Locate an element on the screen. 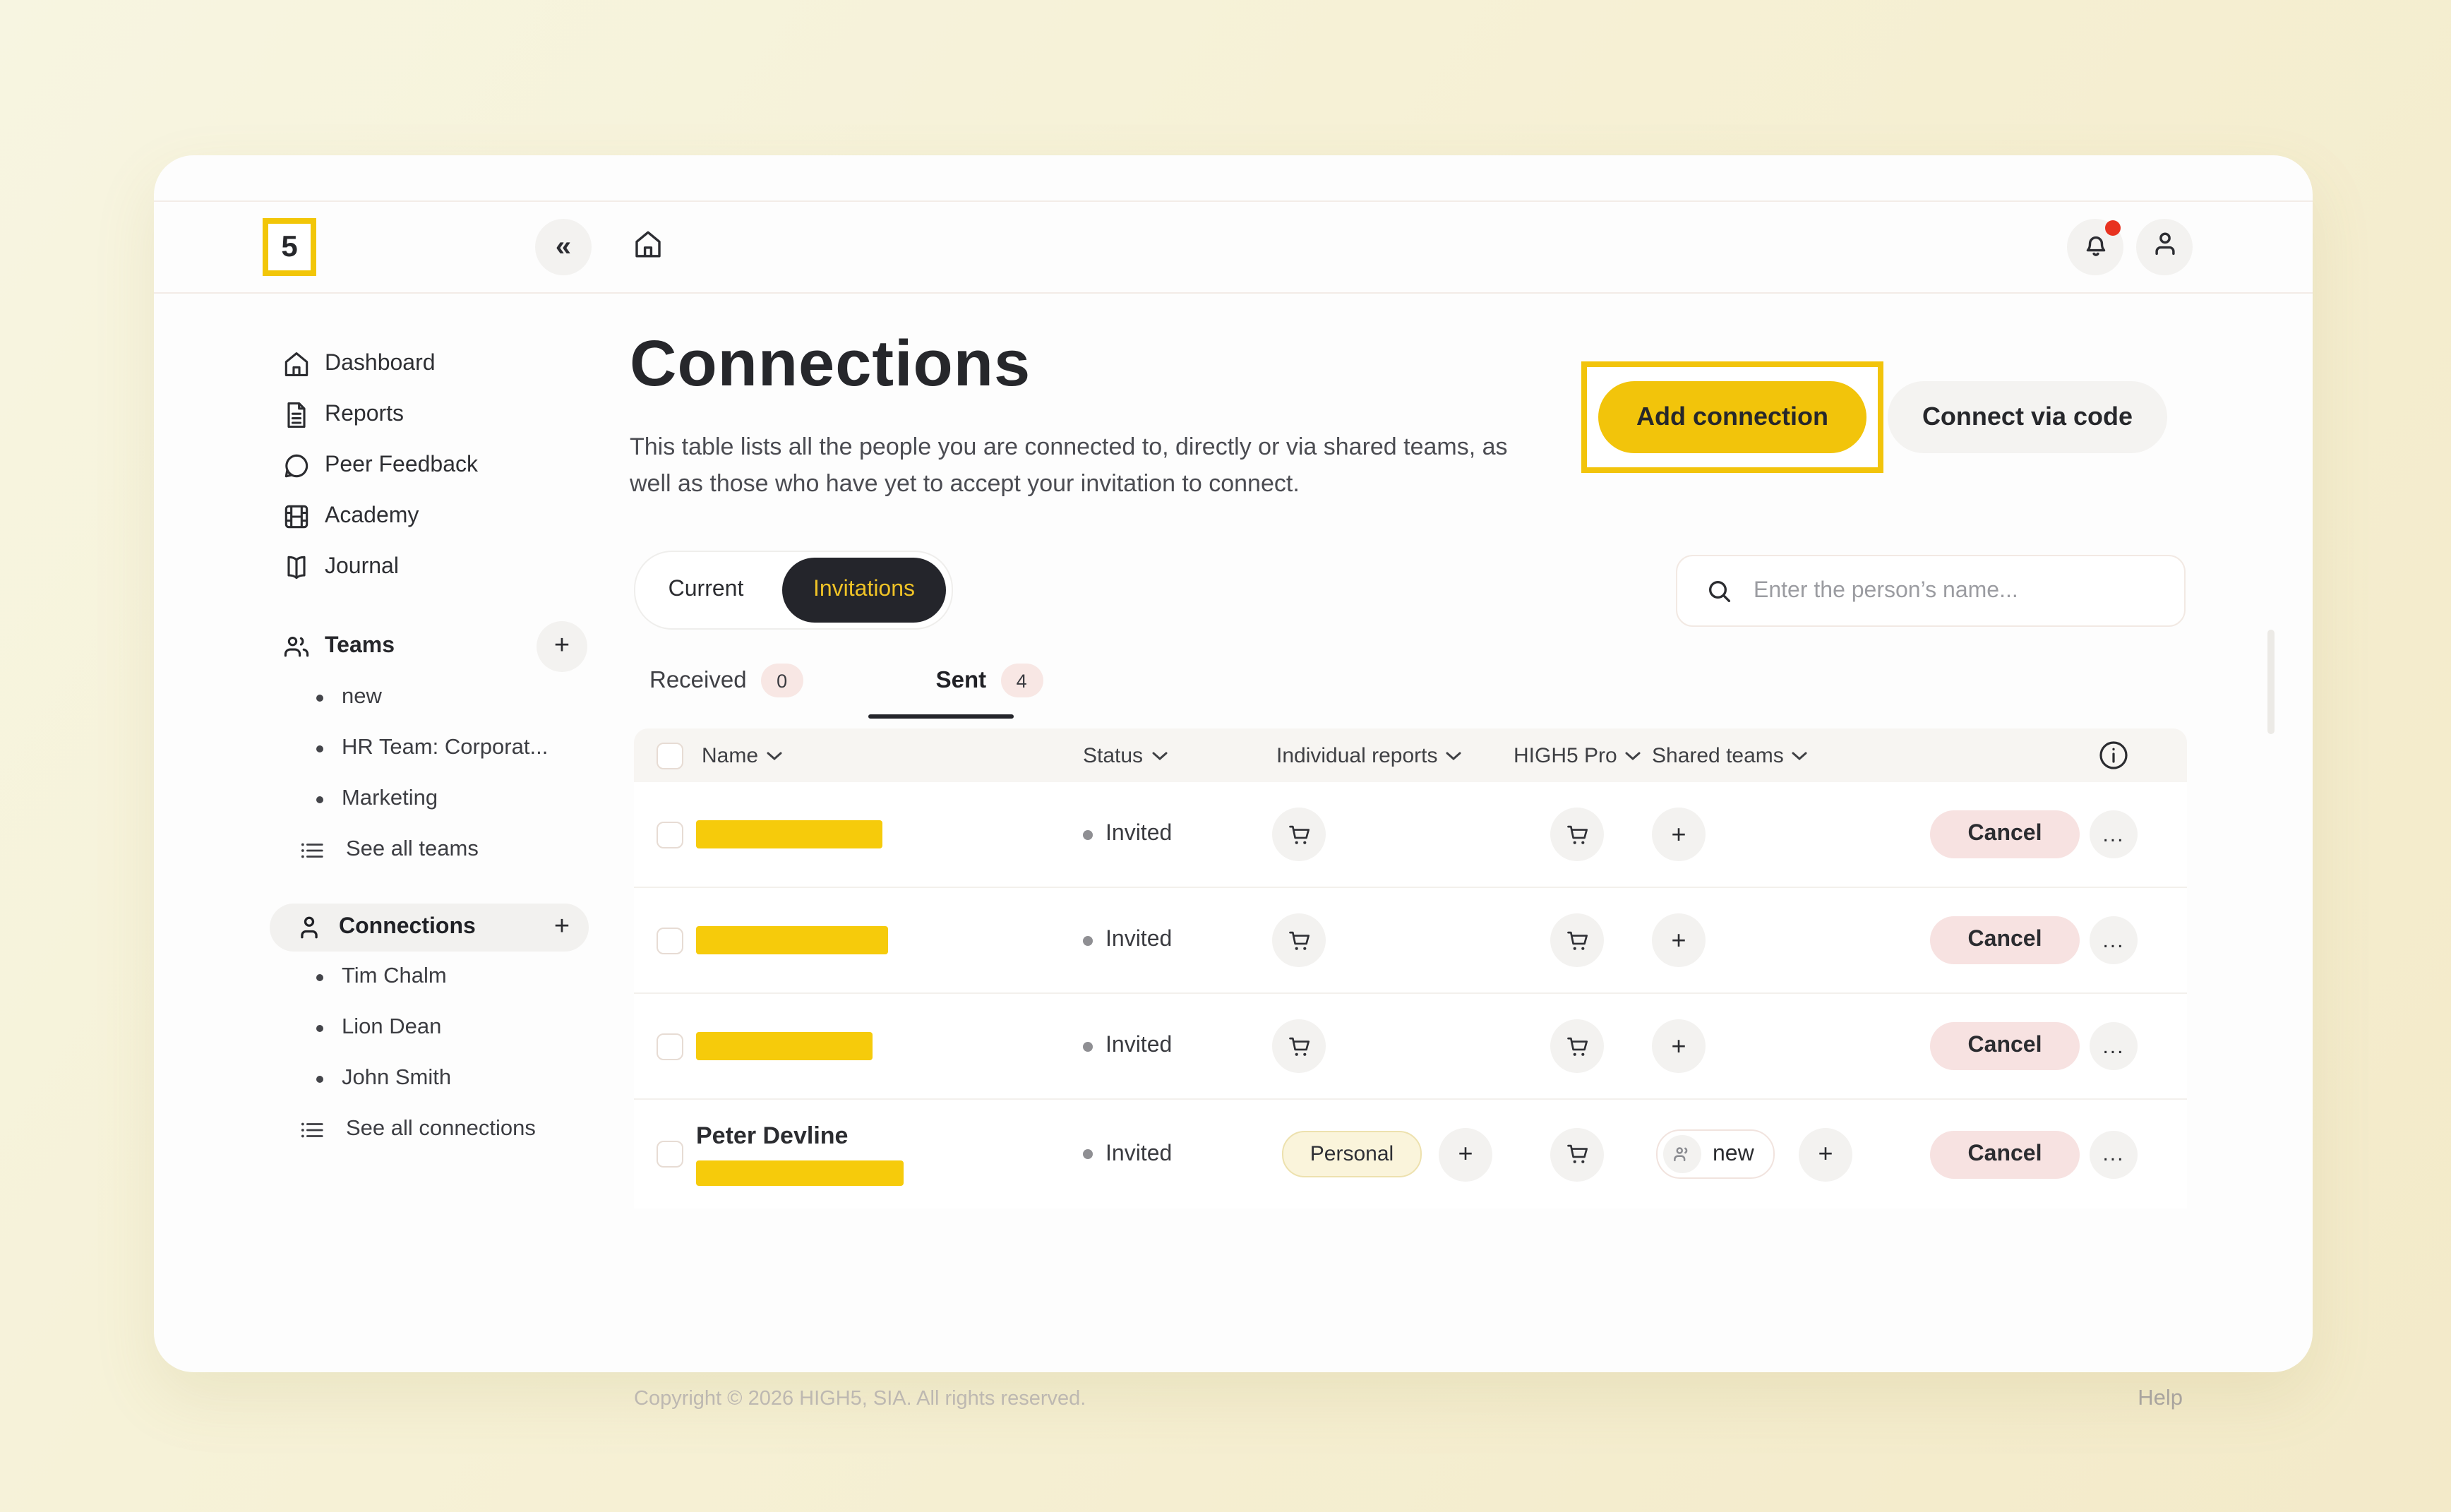 The height and width of the screenshot is (1512, 2451). sidebar-section-connections-active: Connections + is located at coordinates (430, 928).